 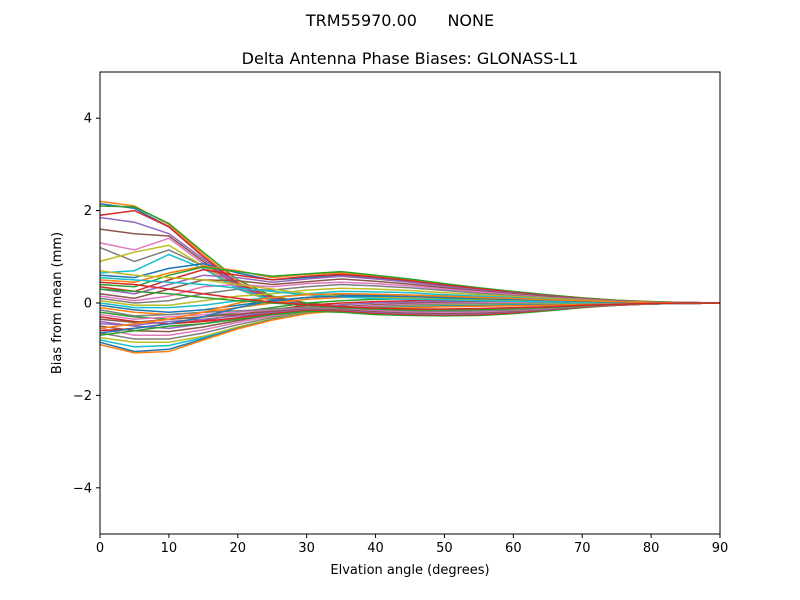 What do you see at coordinates (306, 548) in the screenshot?
I see `x-tick-label: 30` at bounding box center [306, 548].